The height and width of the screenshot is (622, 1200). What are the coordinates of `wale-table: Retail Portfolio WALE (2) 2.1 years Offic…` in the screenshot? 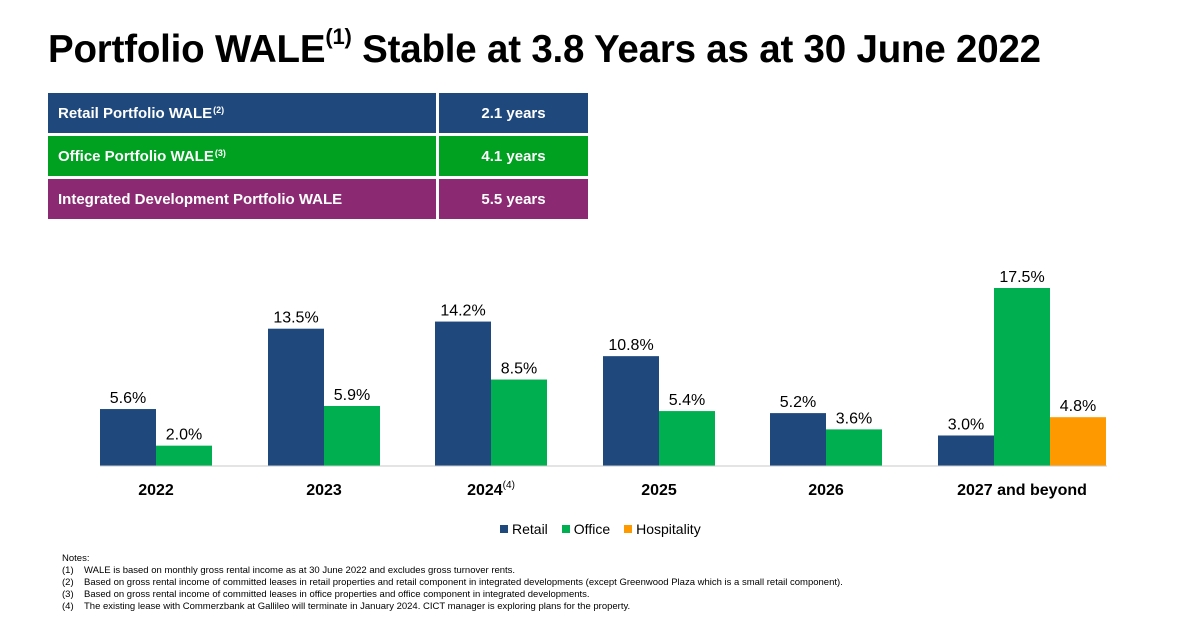 It's located at (318, 157).